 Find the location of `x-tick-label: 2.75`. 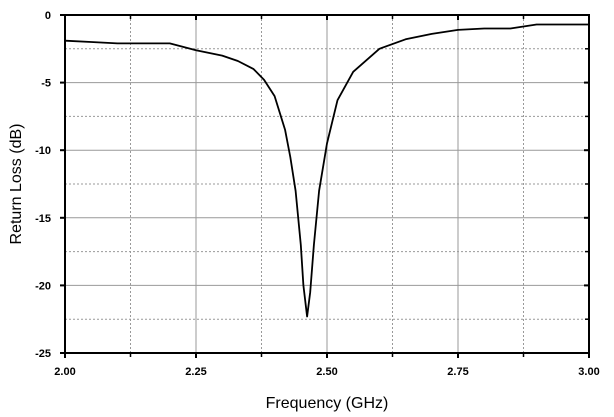

x-tick-label: 2.75 is located at coordinates (457, 372).